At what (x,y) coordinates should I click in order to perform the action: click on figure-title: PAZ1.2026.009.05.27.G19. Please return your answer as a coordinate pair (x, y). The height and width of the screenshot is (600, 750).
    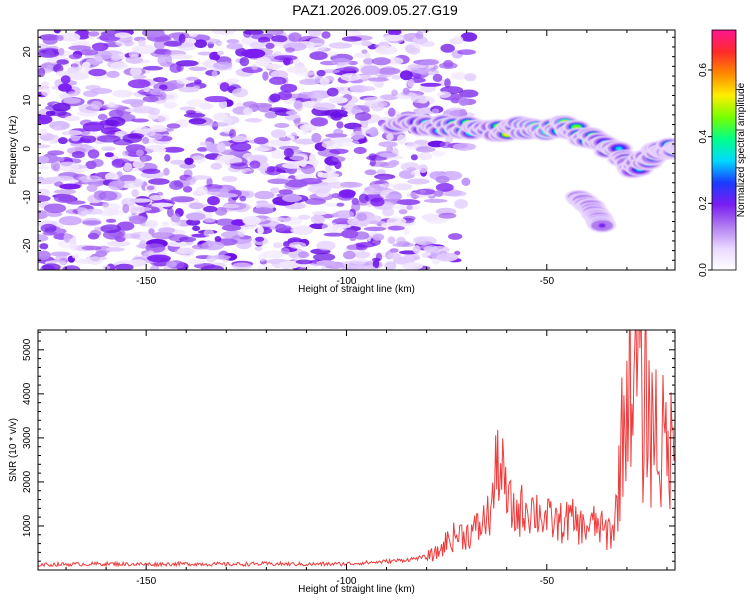
    Looking at the image, I should click on (375, 10).